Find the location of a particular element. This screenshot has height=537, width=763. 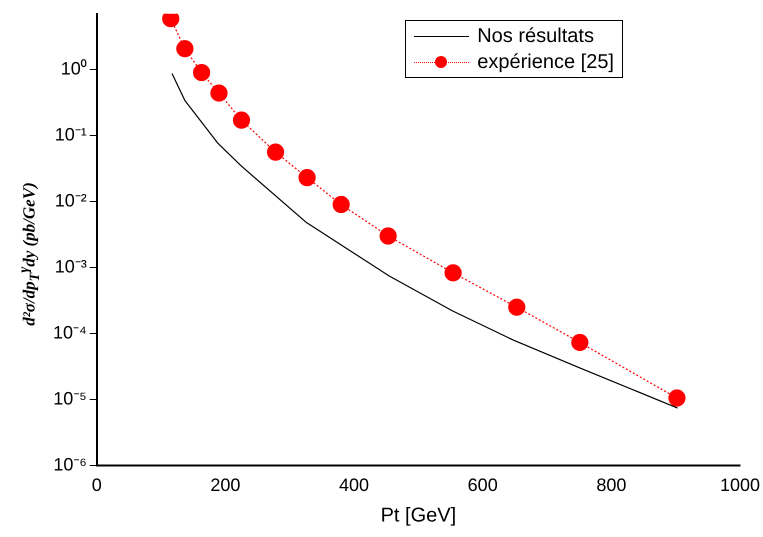

y-tick-label: 10⁻⁶ is located at coordinates (70, 464).